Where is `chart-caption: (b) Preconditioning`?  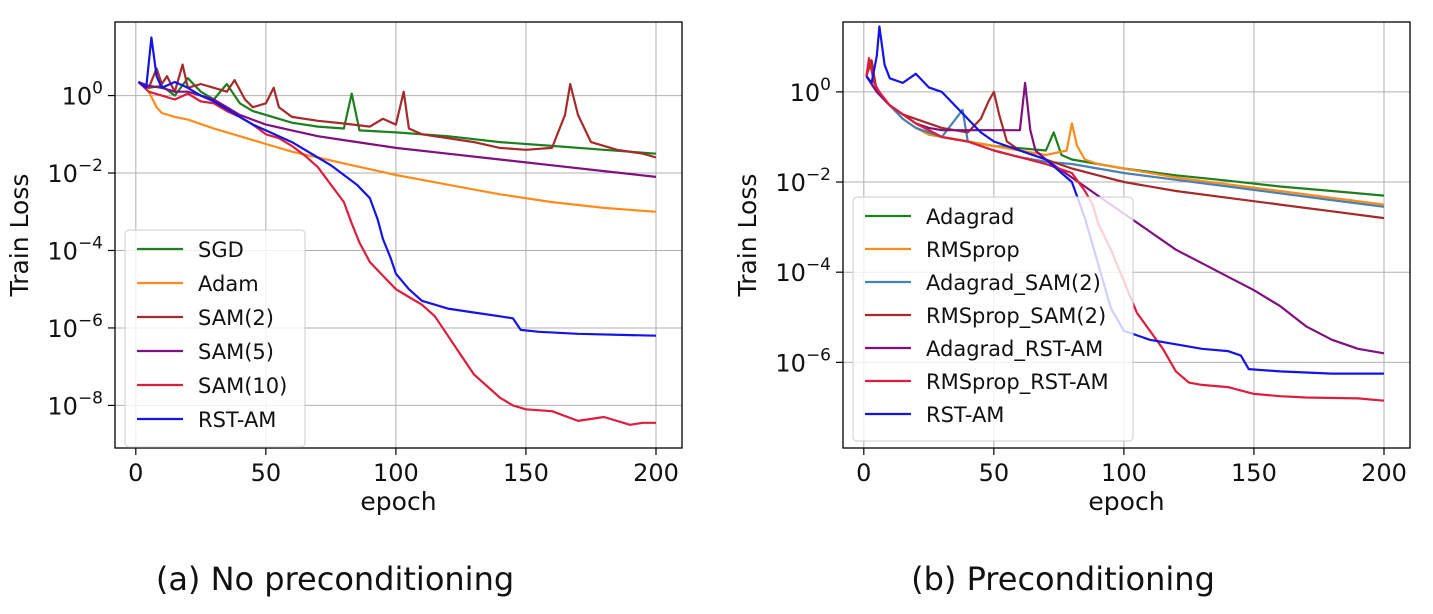 chart-caption: (b) Preconditioning is located at coordinates (1063, 579).